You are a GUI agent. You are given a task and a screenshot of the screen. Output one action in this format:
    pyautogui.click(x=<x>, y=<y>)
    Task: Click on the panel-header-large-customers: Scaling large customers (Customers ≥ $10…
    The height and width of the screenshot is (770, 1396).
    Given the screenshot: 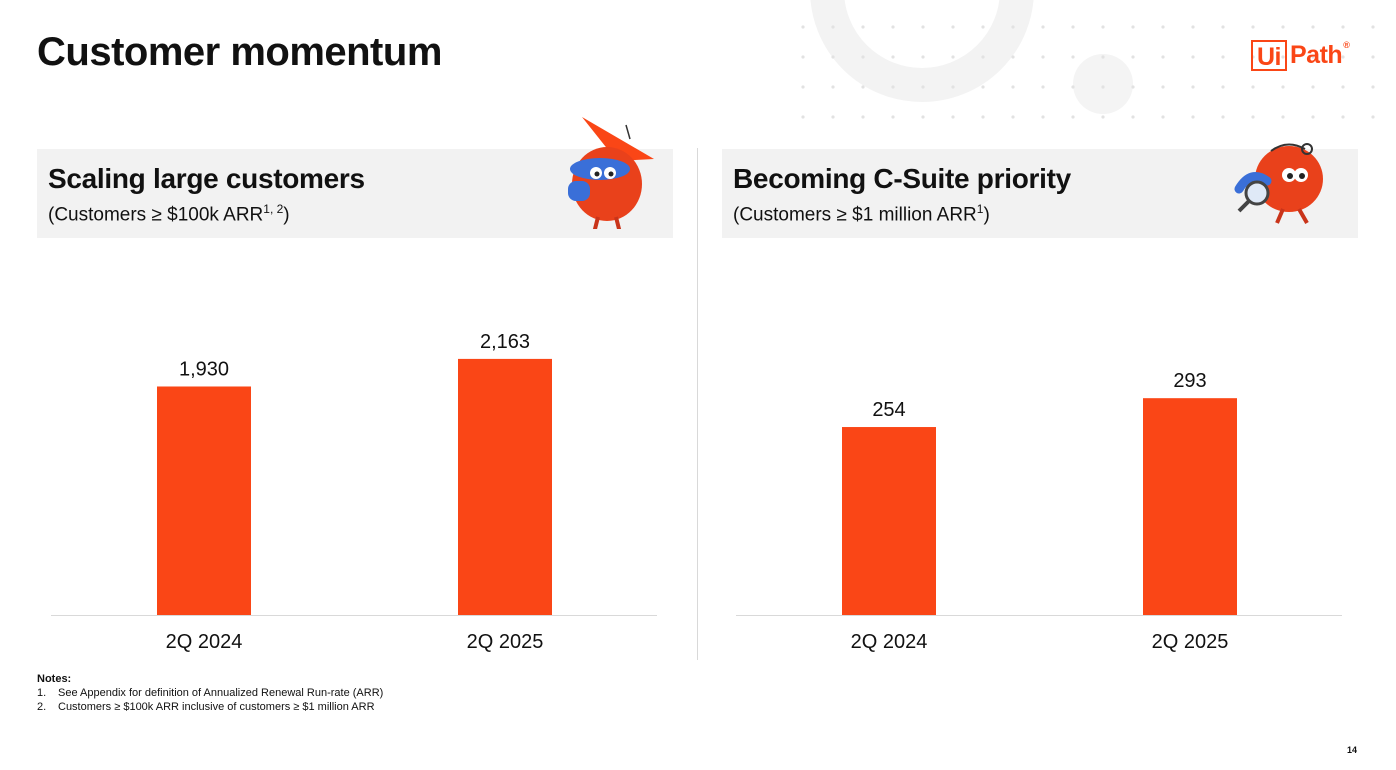 What is the action you would take?
    pyautogui.click(x=355, y=177)
    